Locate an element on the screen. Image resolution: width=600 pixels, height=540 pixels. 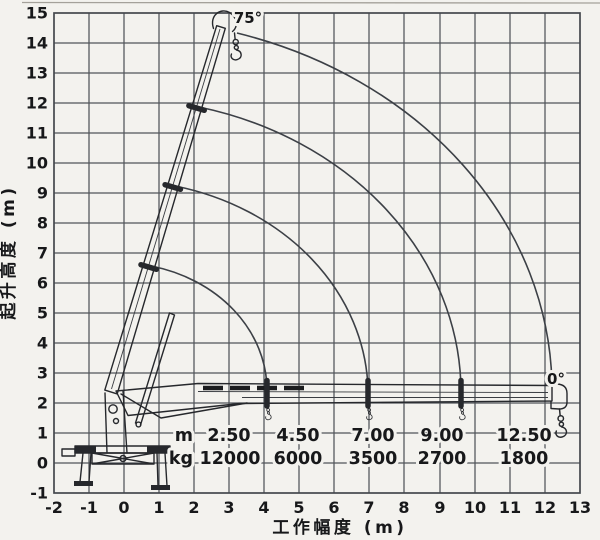
crane-pedestal is located at coordinates (116, 422).